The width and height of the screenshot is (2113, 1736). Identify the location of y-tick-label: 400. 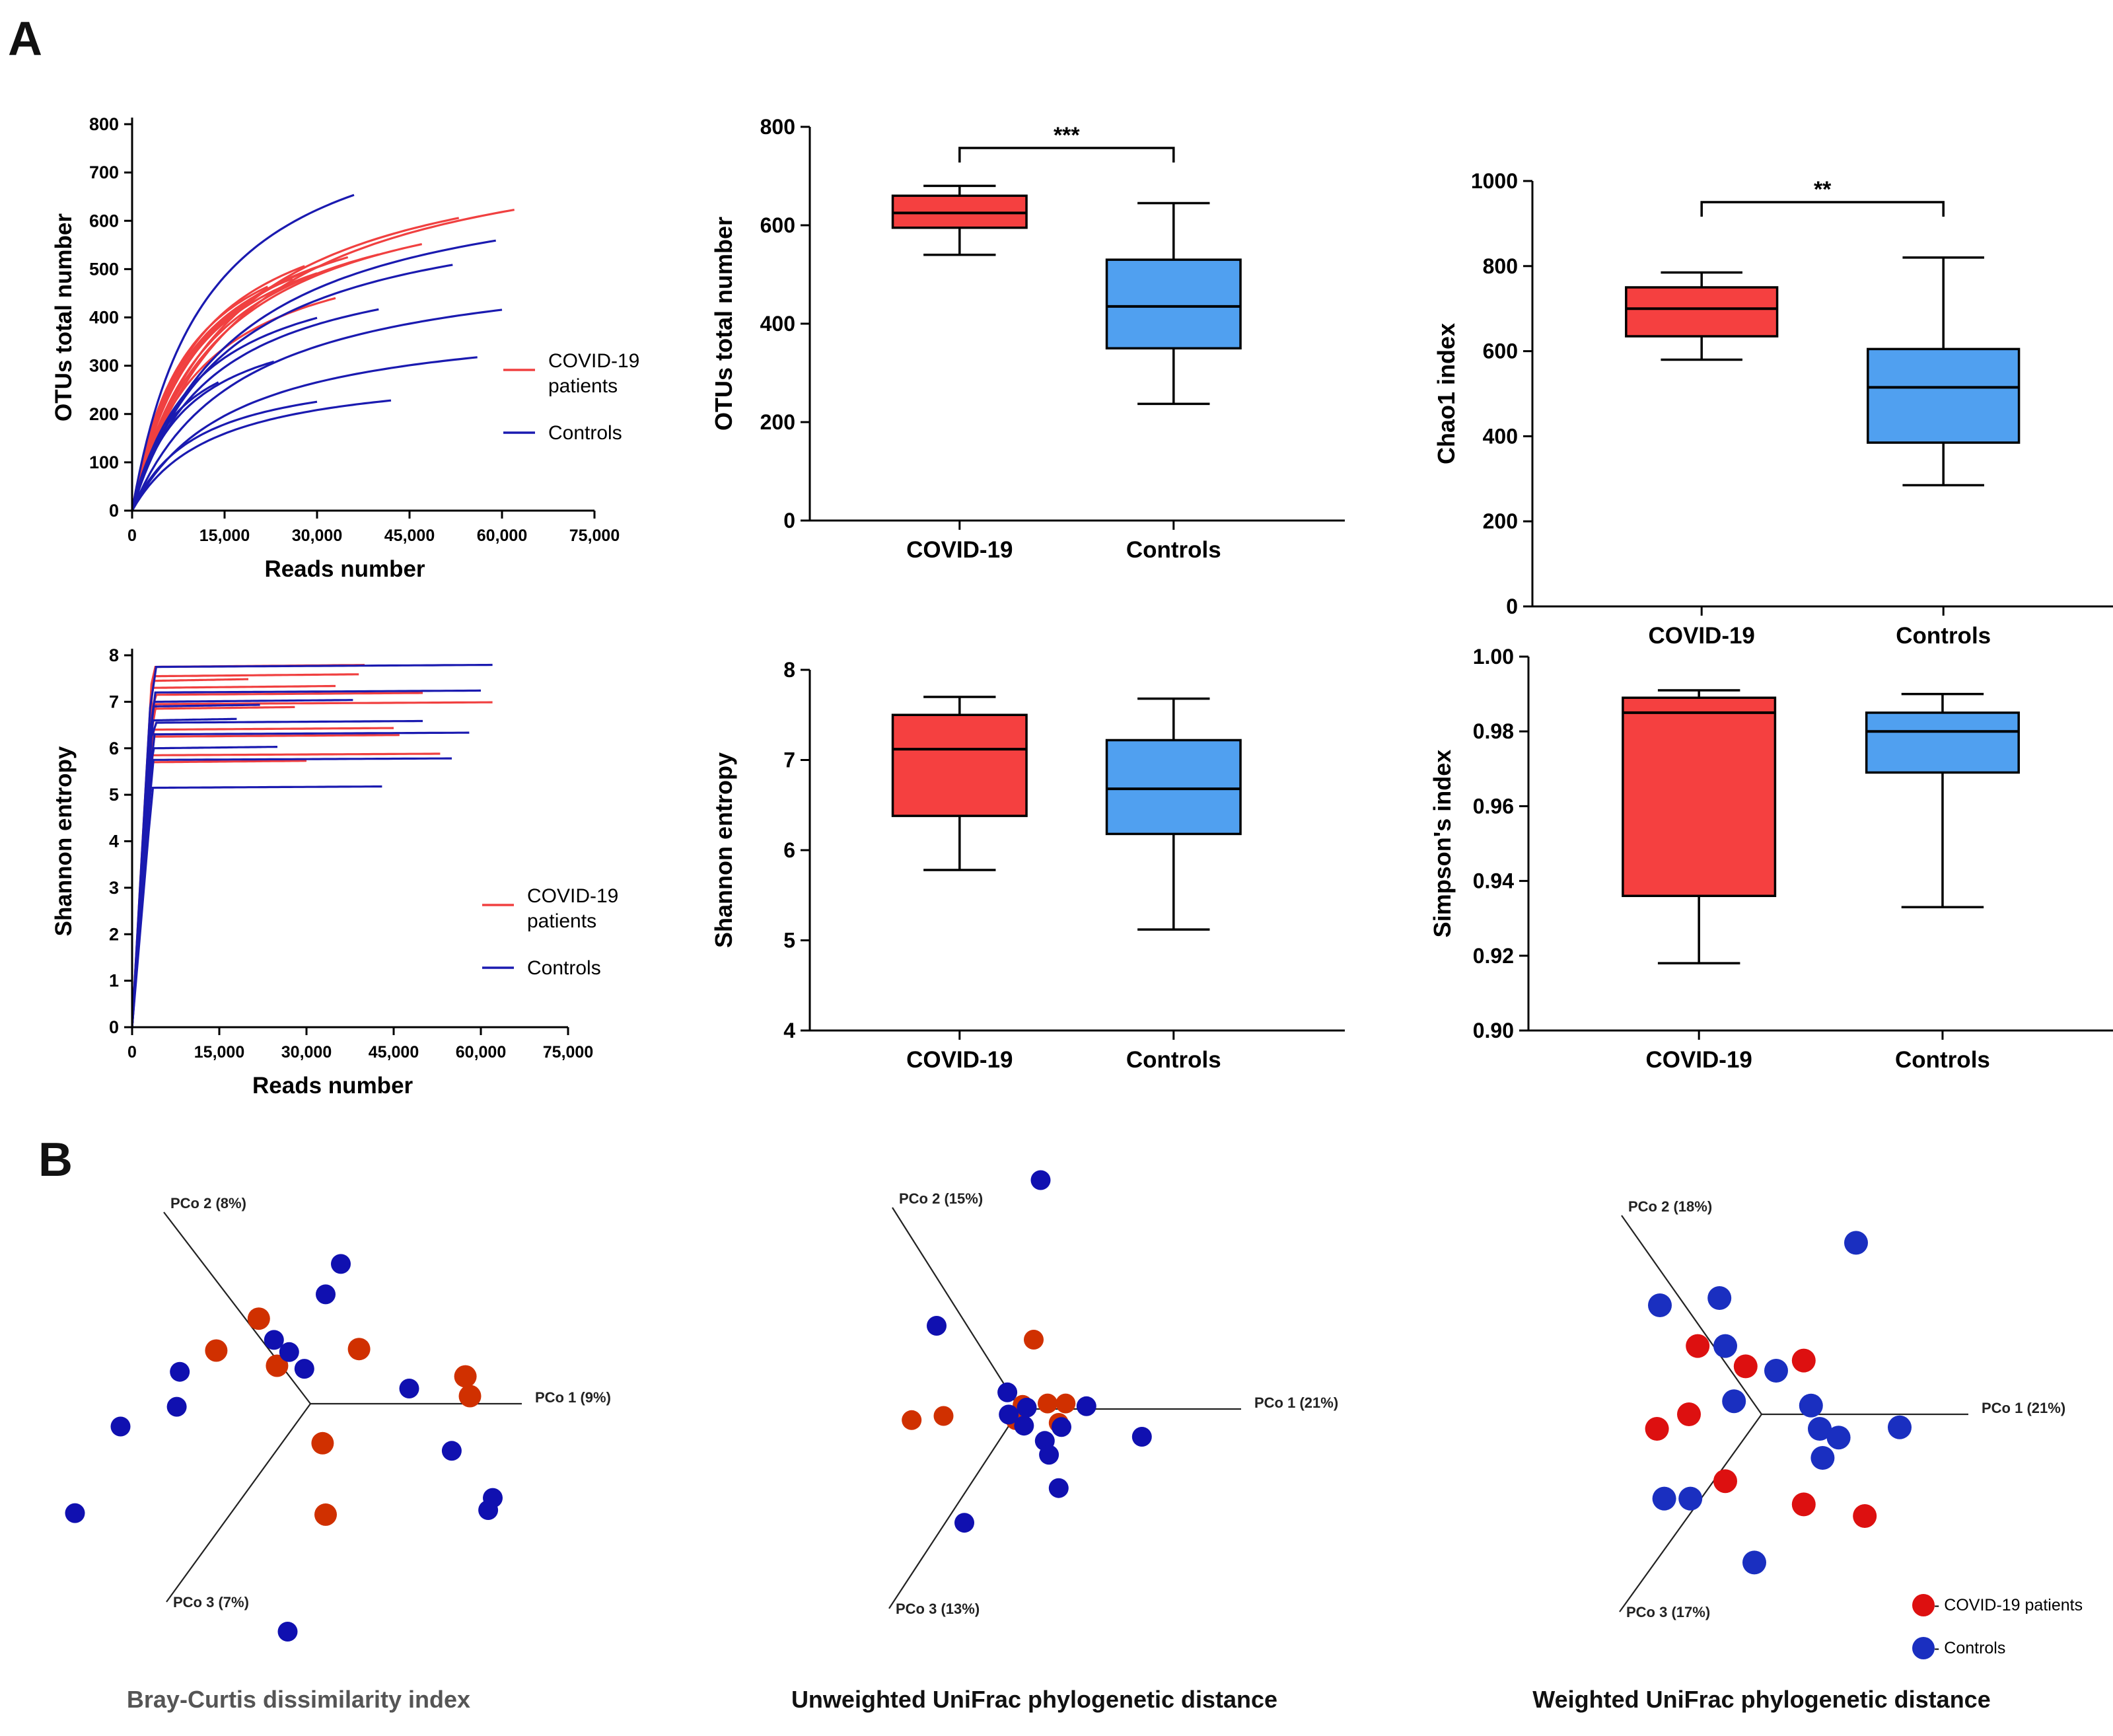
(1500, 436).